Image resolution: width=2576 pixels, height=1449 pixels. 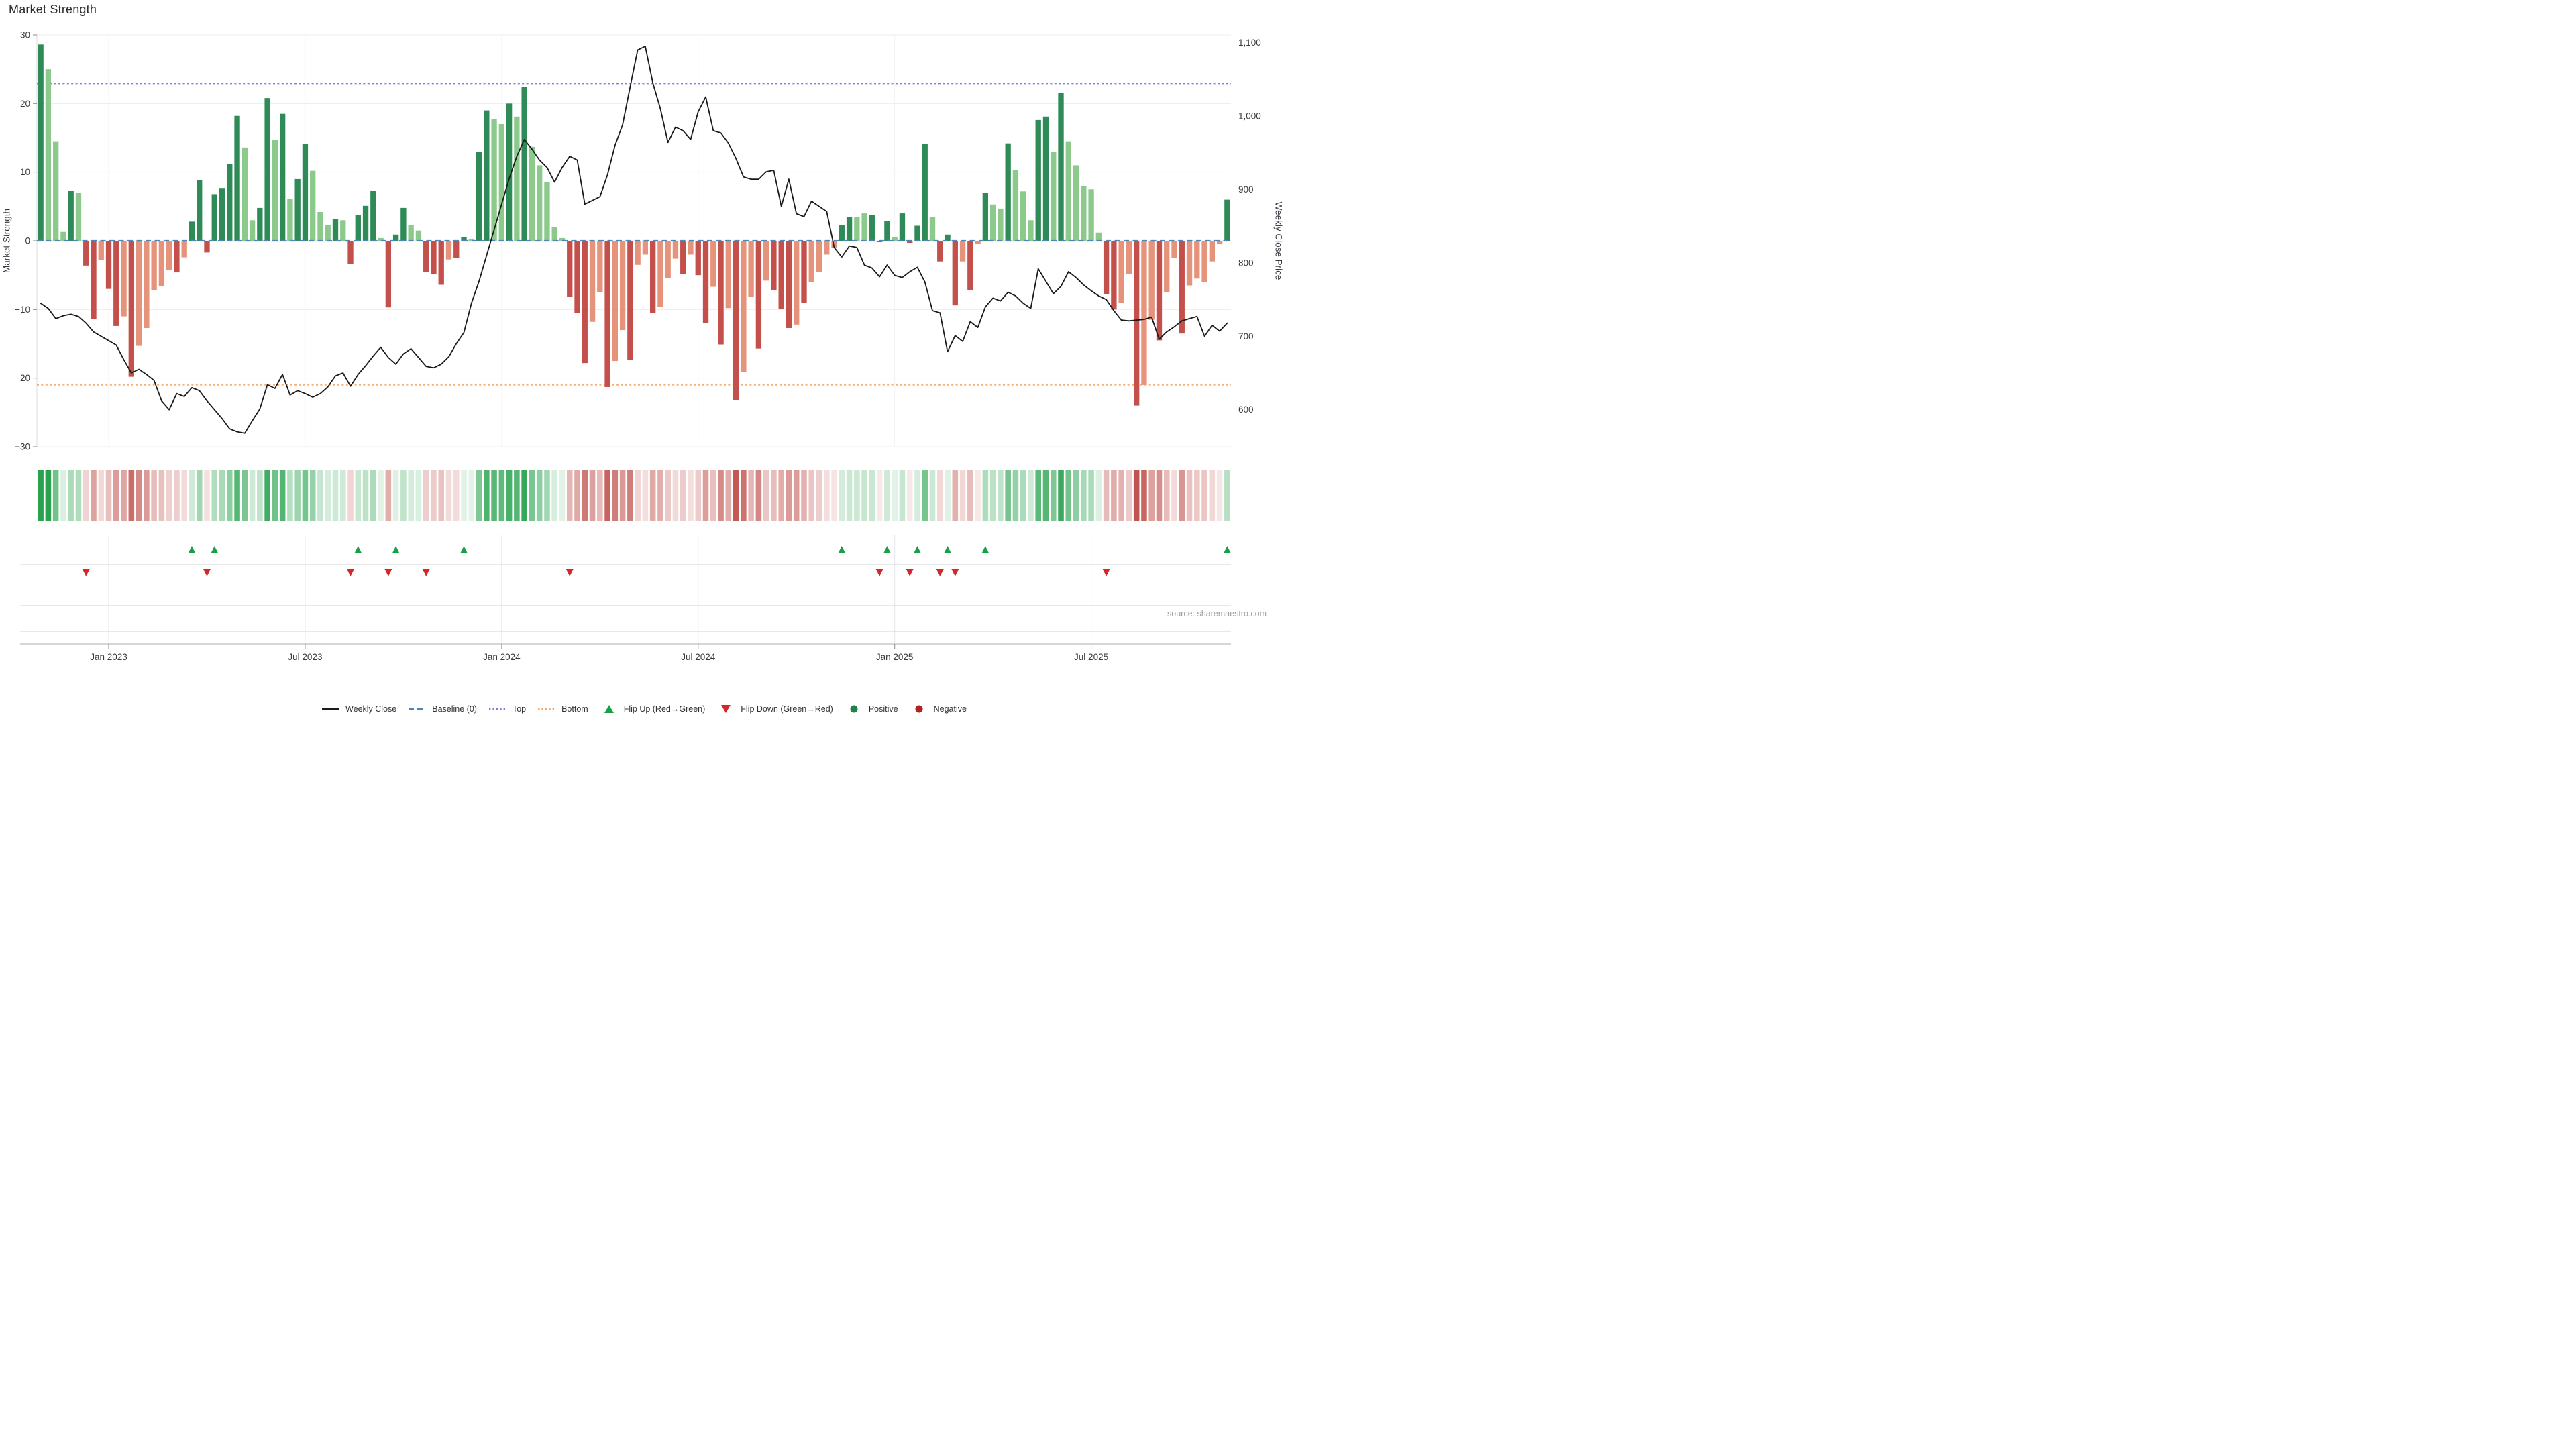 What do you see at coordinates (53, 9) in the screenshot?
I see `page-title: Market Strength` at bounding box center [53, 9].